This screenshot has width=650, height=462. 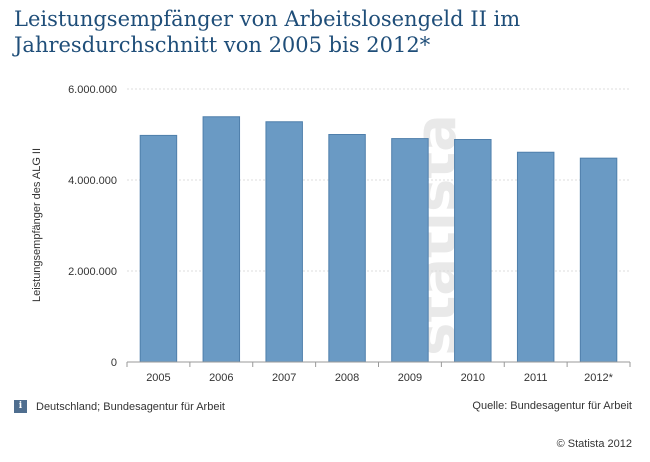 What do you see at coordinates (158, 378) in the screenshot?
I see `x-tick-label: 2005` at bounding box center [158, 378].